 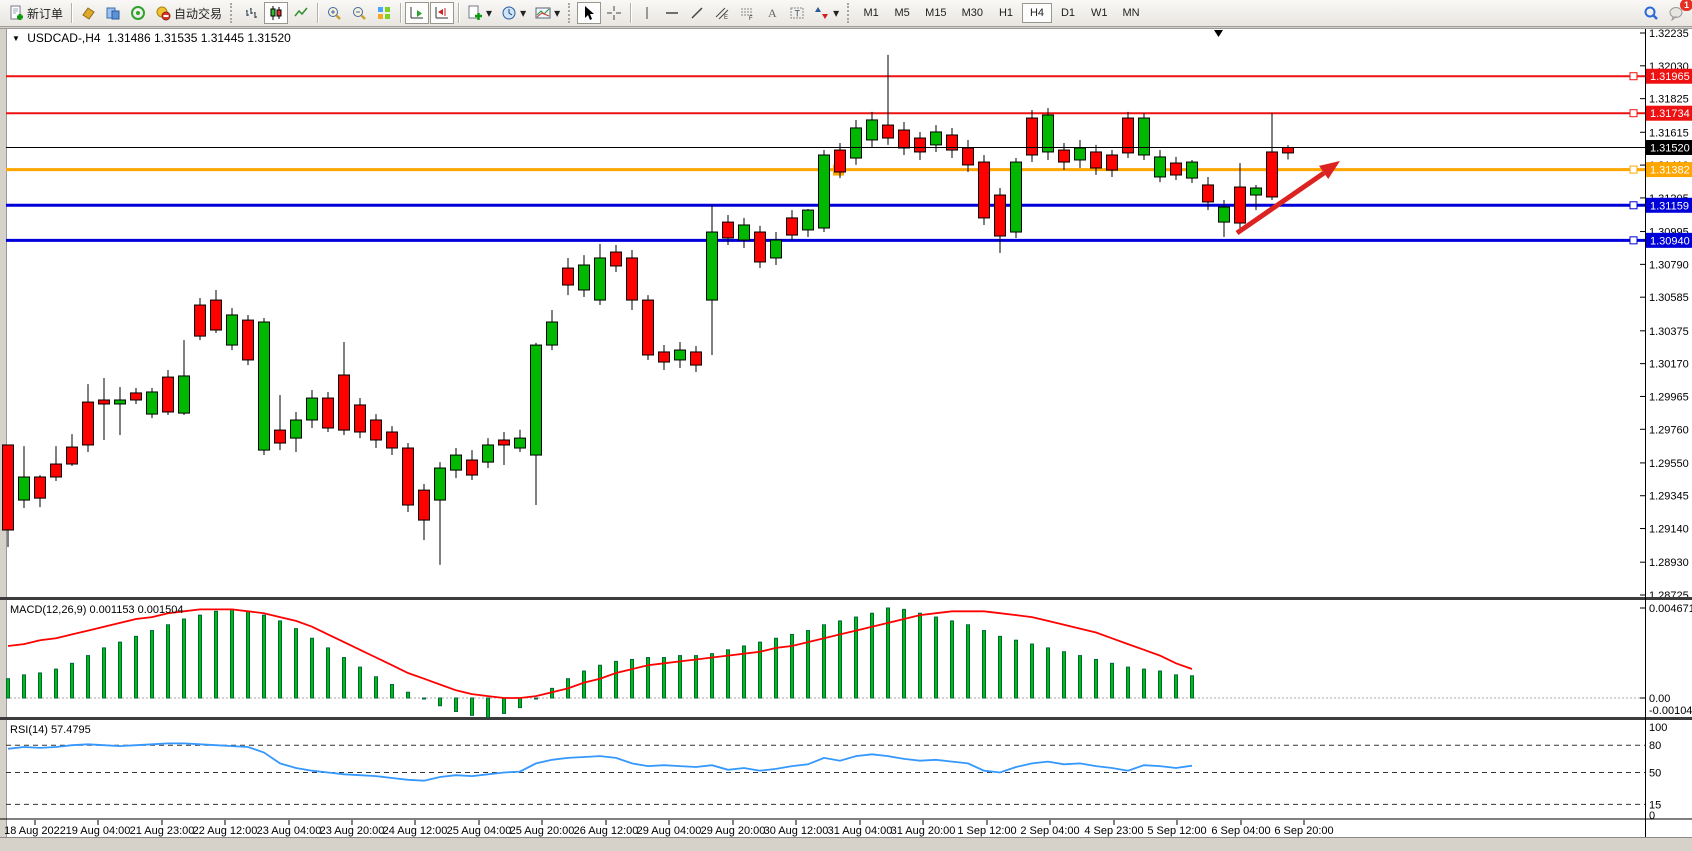 I want to click on trendline-button, so click(x=697, y=13).